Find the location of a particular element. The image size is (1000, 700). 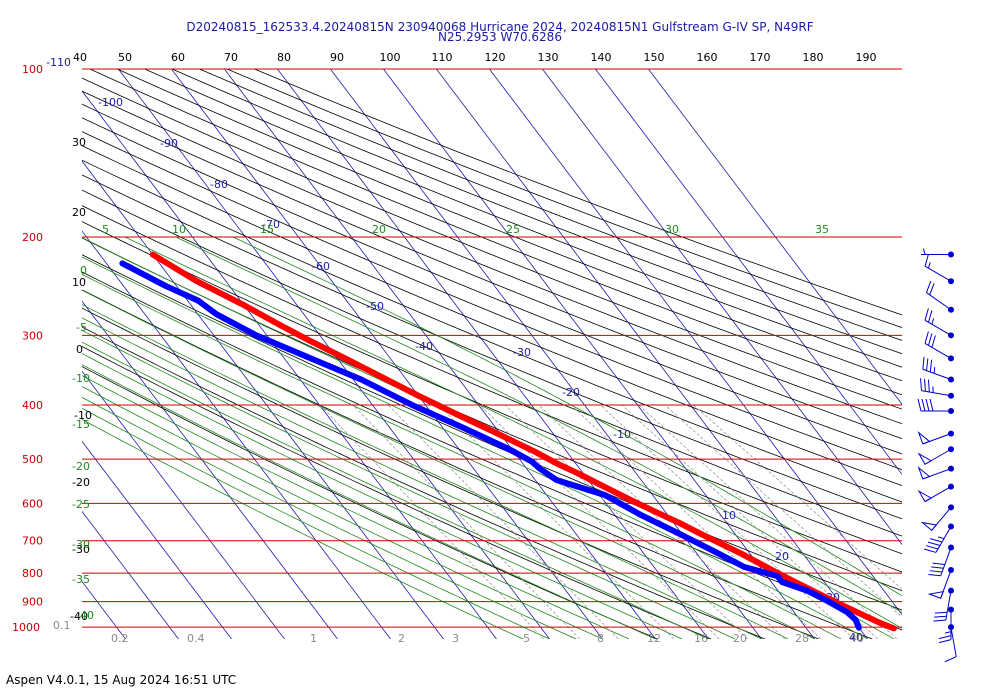

chart-title-line2: N25.2953 W70.6286 is located at coordinates (500, 37).